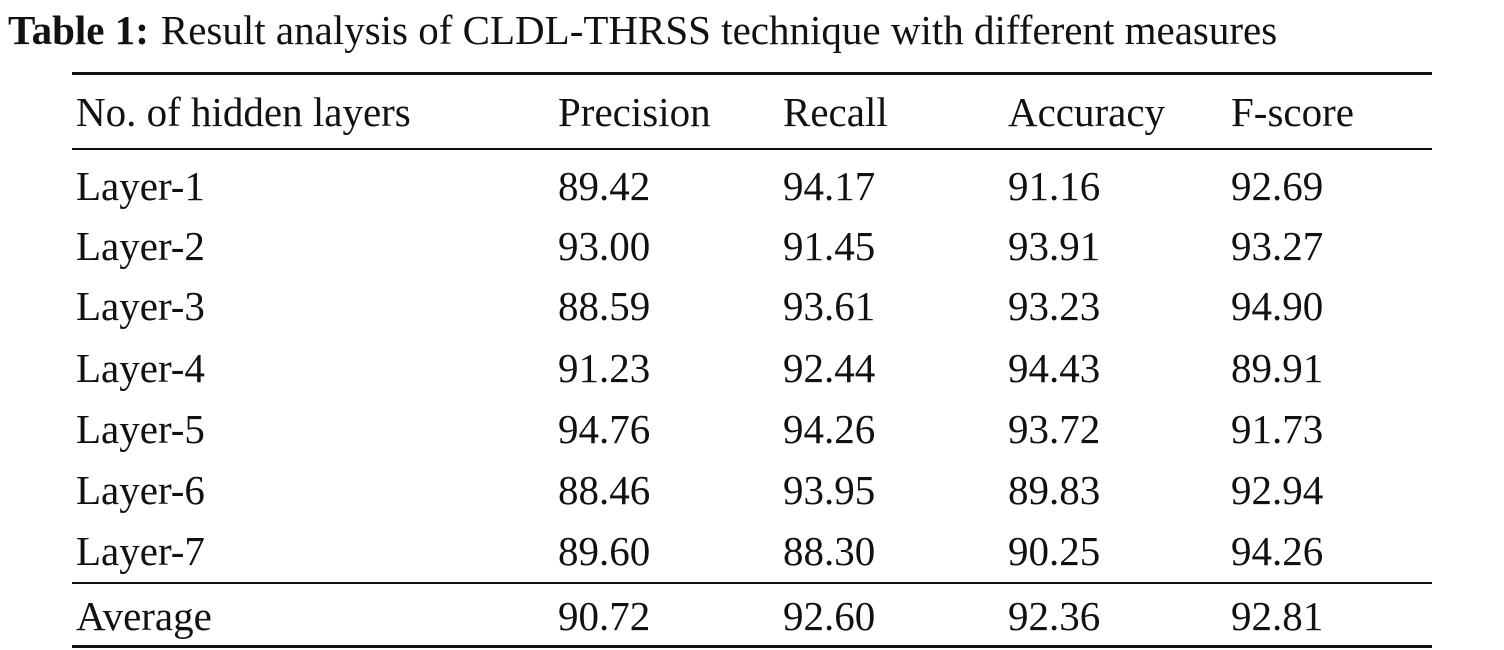 This screenshot has height=650, width=1504. Describe the element at coordinates (1277, 429) in the screenshot. I see `row-5-fscore: 91.73` at that location.